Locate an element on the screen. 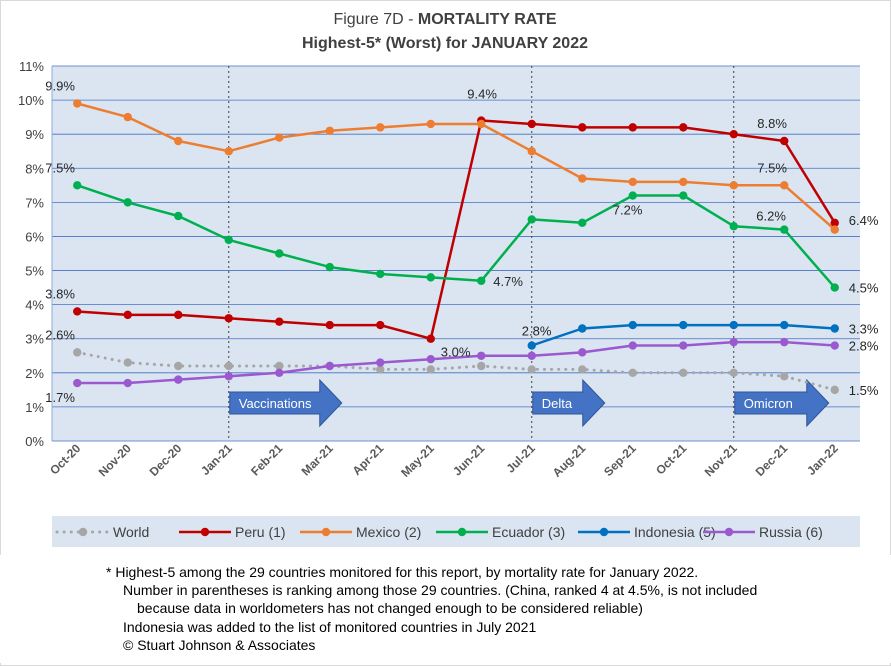 This screenshot has height=666, width=891. y-tick-label: 3% is located at coordinates (34, 339).